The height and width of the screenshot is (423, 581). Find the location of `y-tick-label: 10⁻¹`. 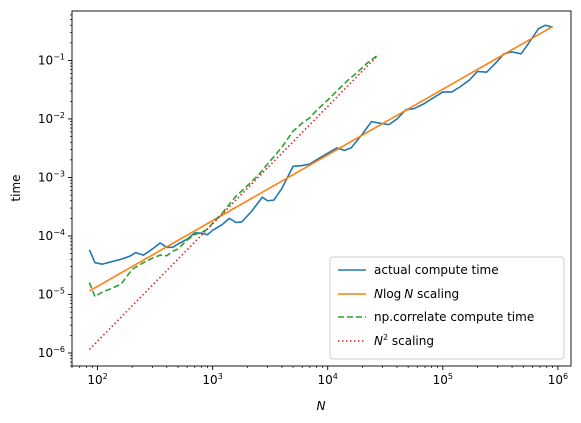

y-tick-label: 10⁻¹ is located at coordinates (51, 59).